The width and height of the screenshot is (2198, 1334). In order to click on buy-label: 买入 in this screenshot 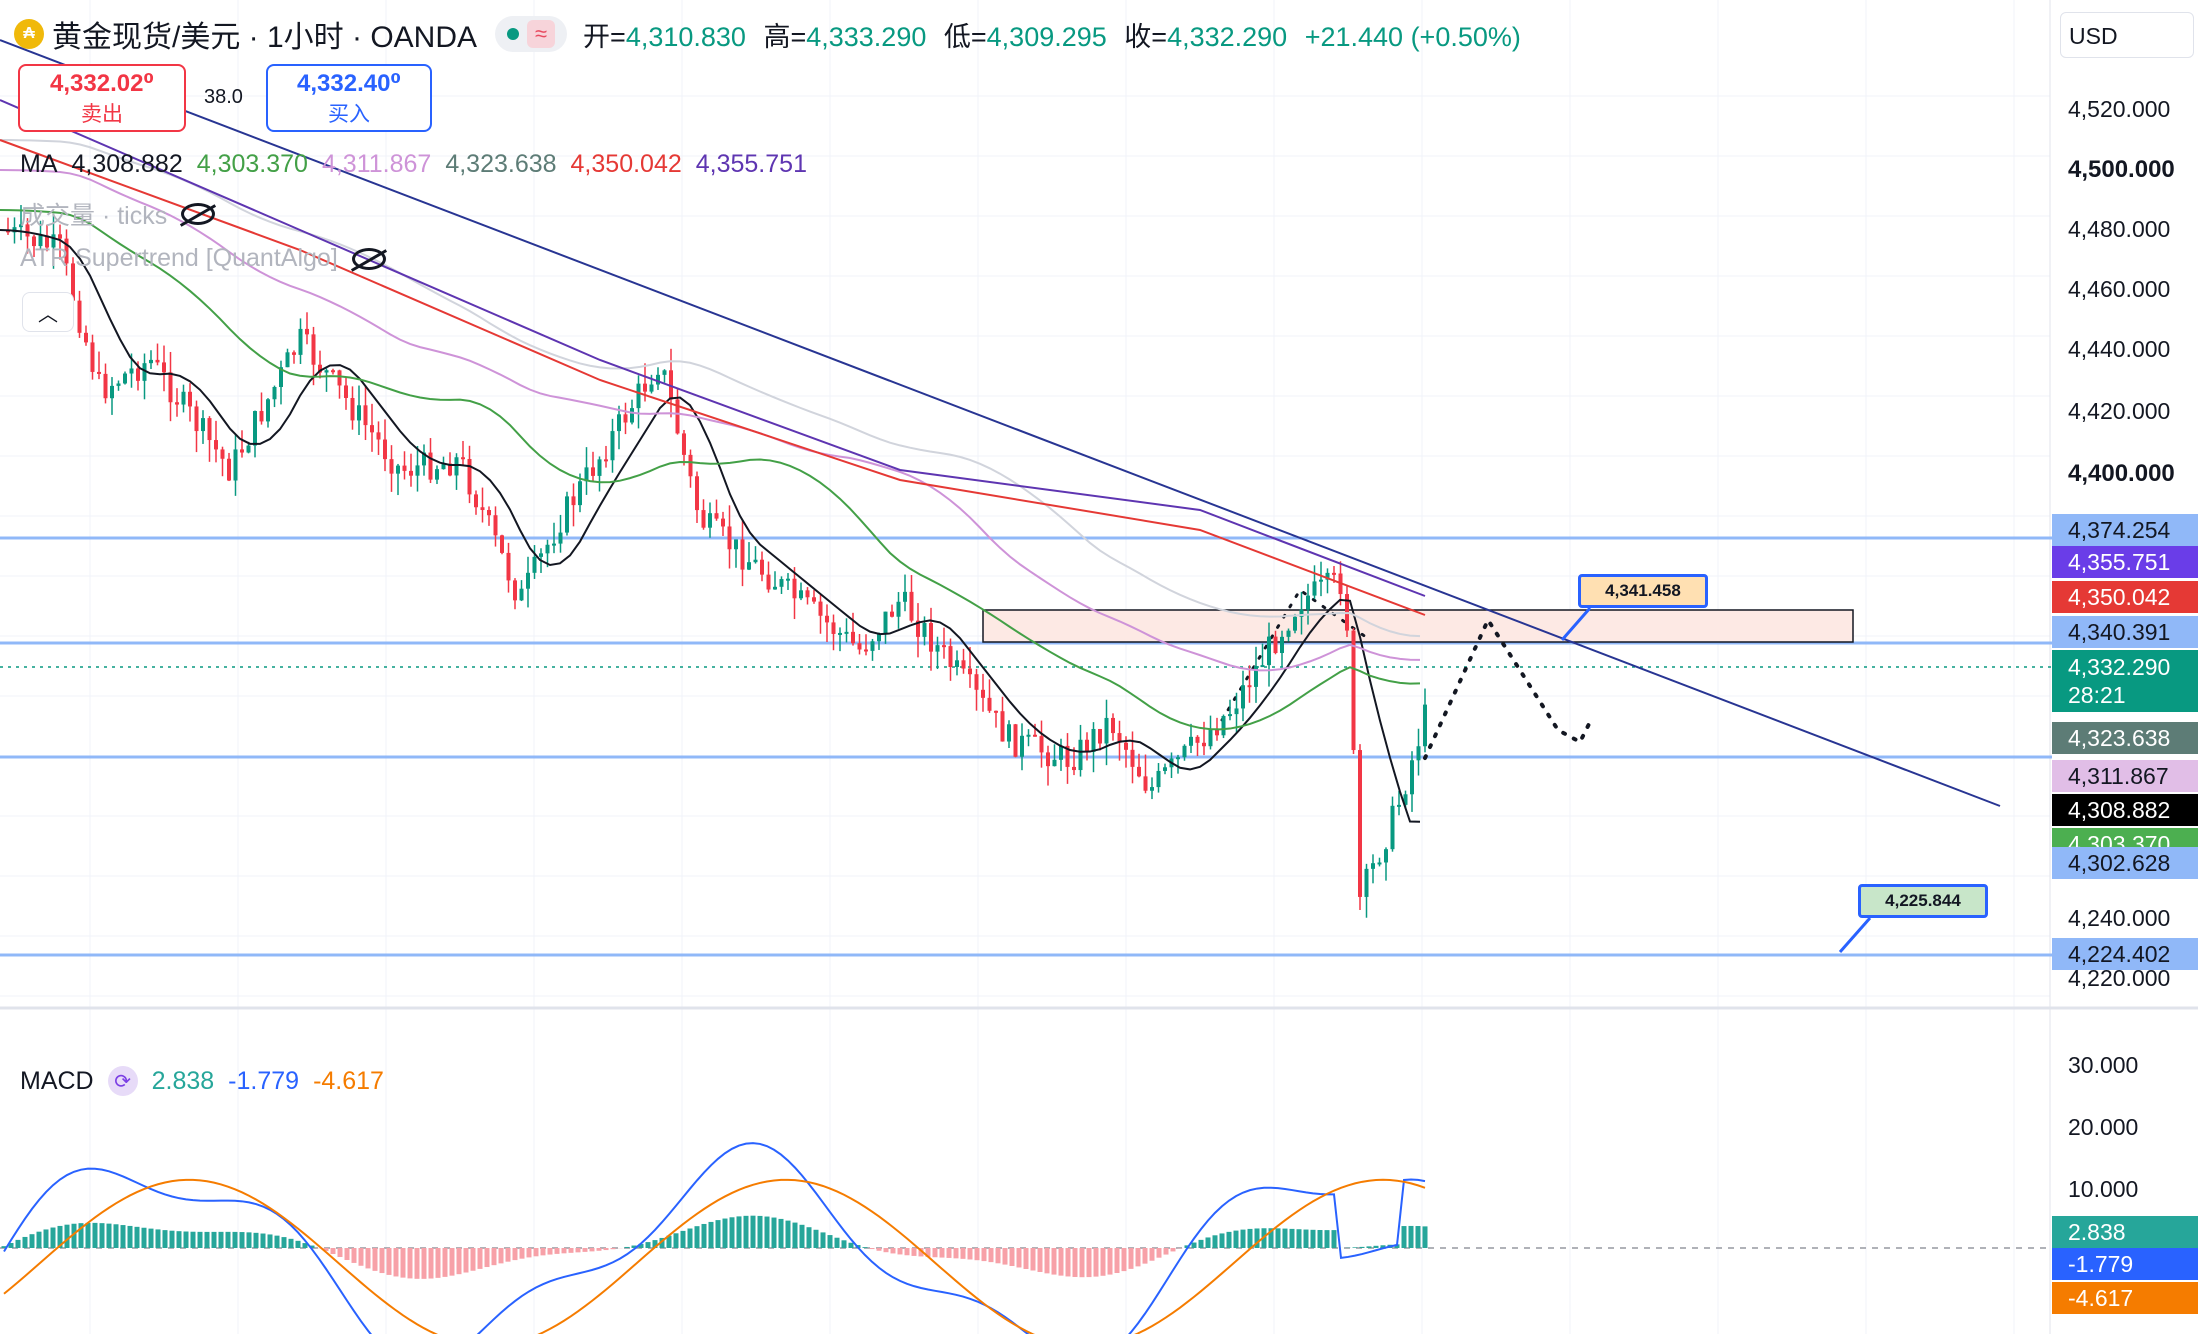, I will do `click(349, 114)`.